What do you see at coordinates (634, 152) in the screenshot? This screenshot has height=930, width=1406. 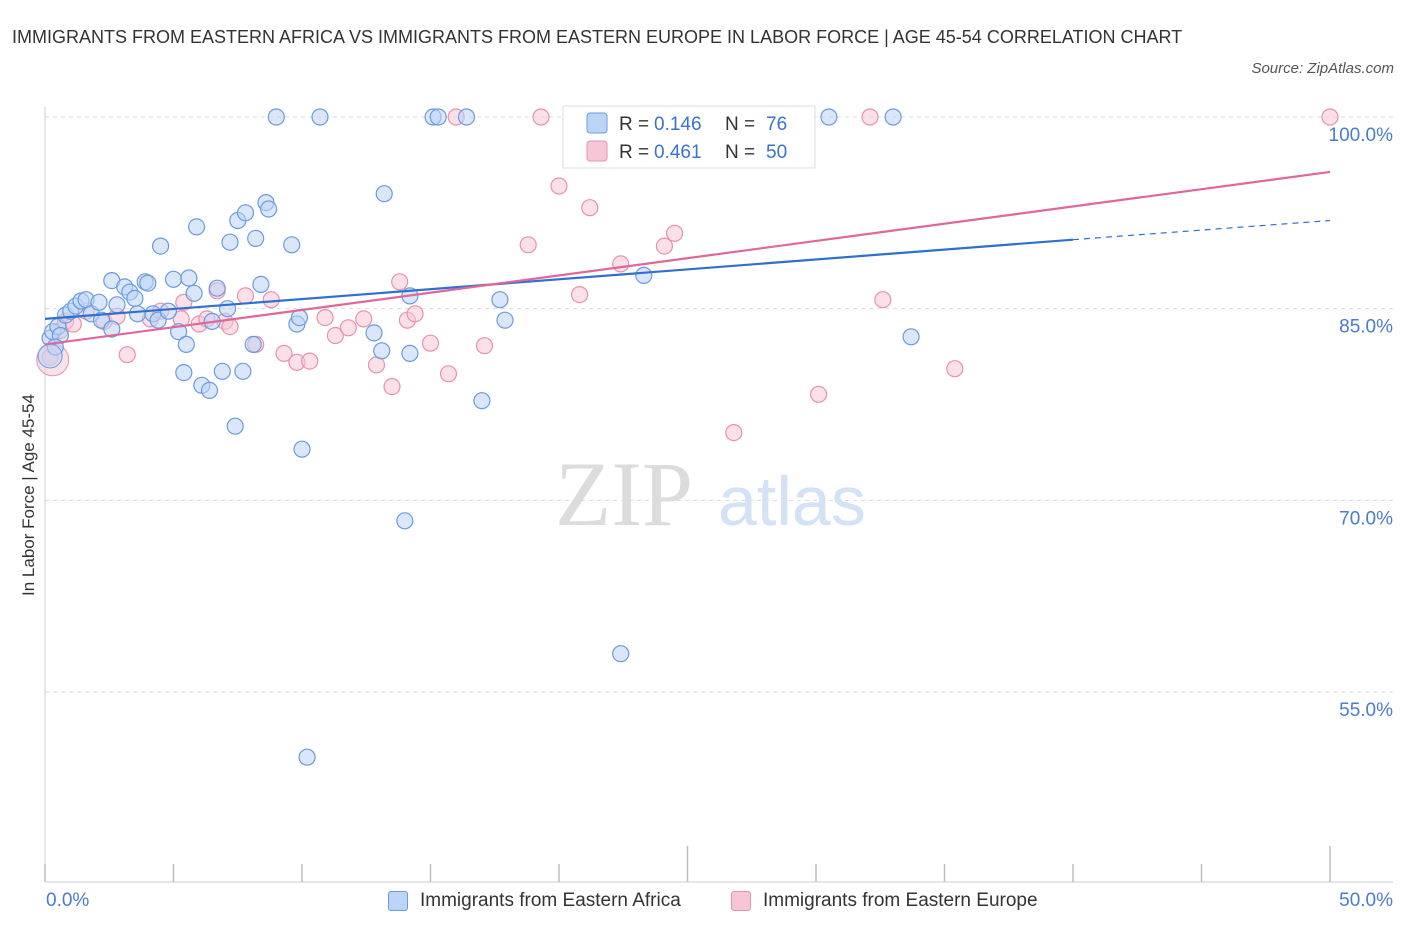 I see `legend-r-label-pink: R =` at bounding box center [634, 152].